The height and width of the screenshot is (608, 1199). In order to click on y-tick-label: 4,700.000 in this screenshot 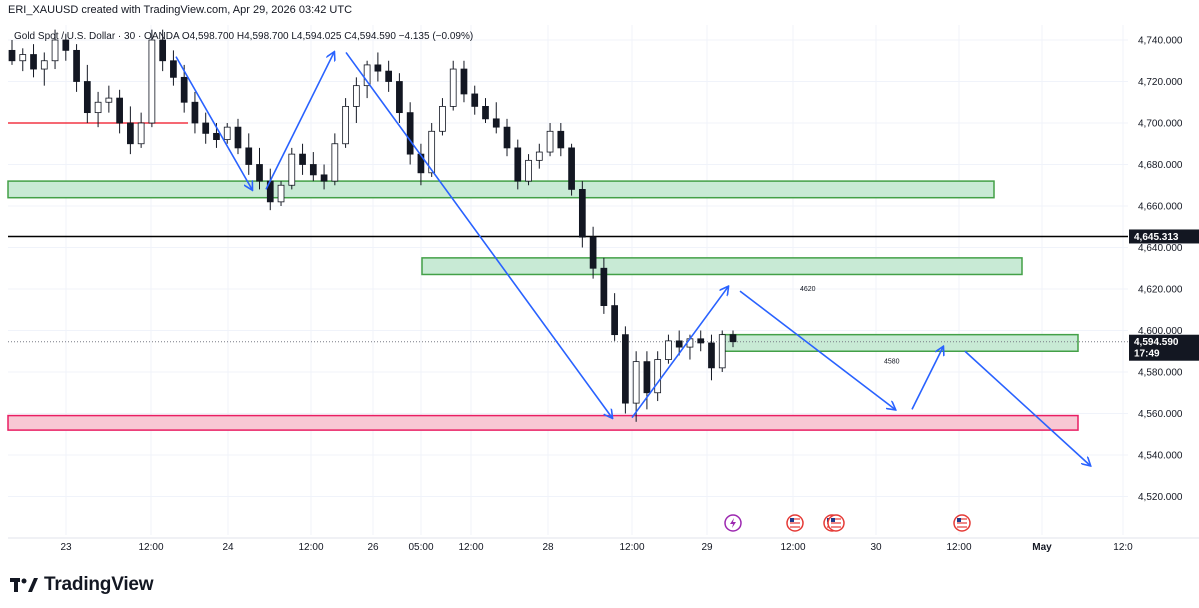, I will do `click(1160, 124)`.